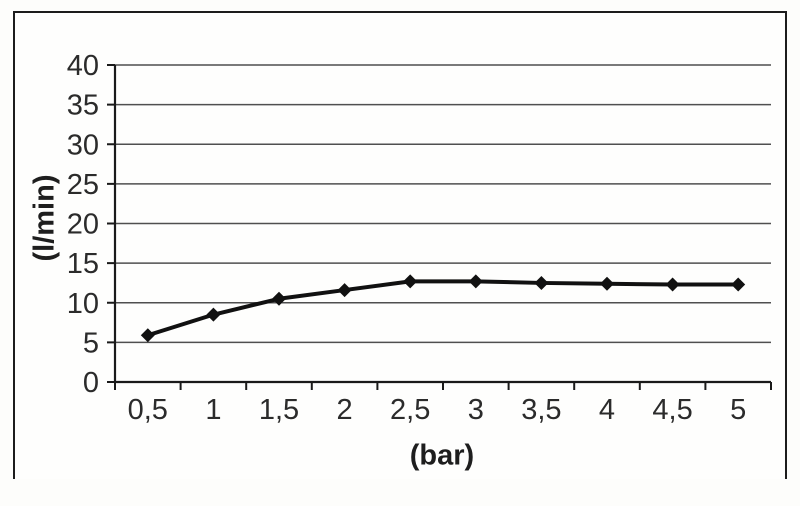  Describe the element at coordinates (83, 145) in the screenshot. I see `y-tick-label: 30` at that location.